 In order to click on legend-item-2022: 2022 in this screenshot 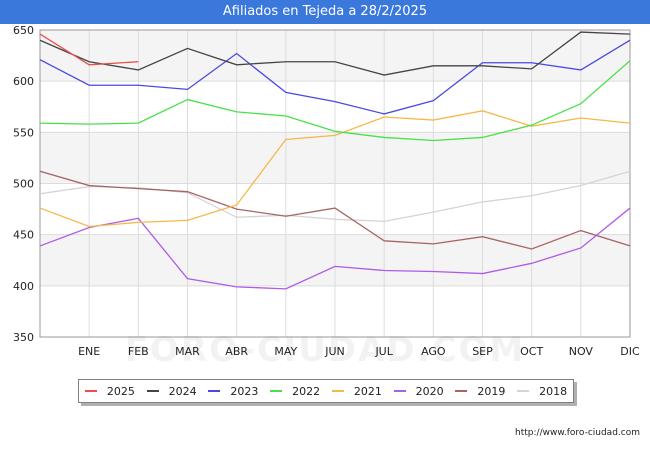, I will do `click(295, 391)`.